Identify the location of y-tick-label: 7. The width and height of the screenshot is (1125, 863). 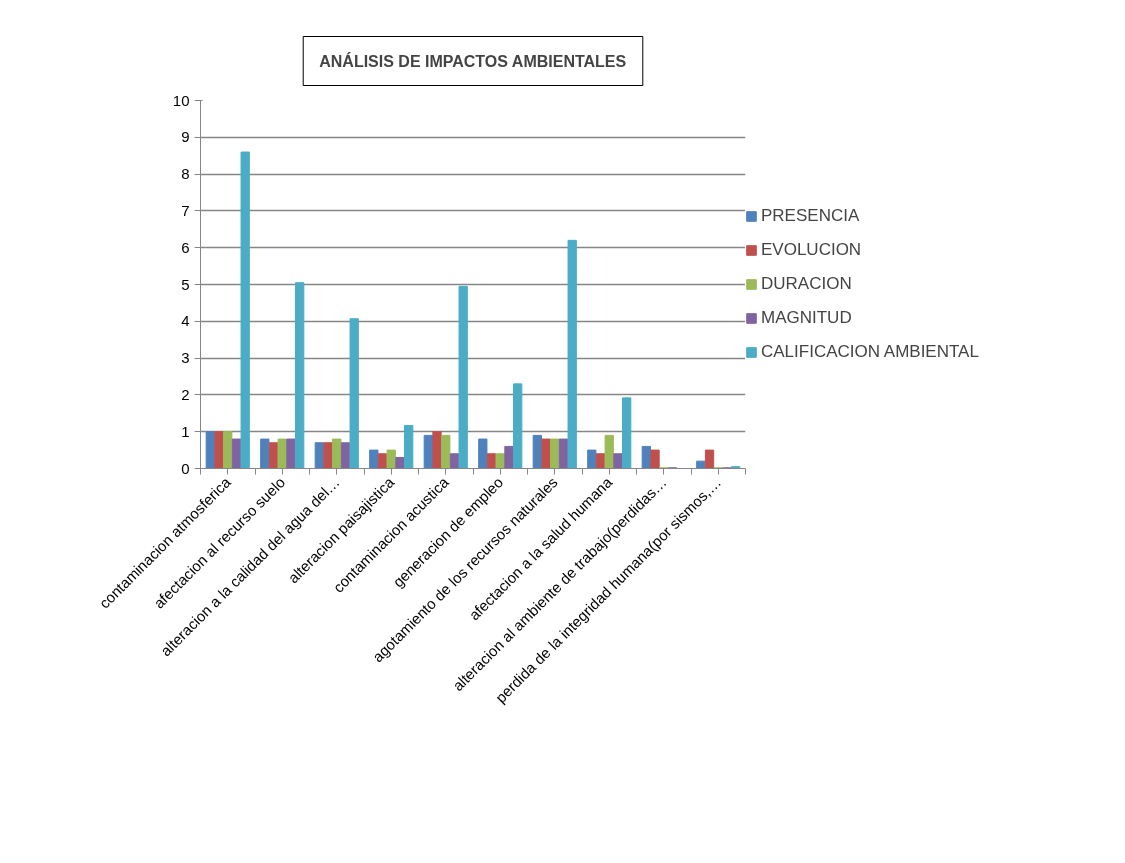
(185, 210).